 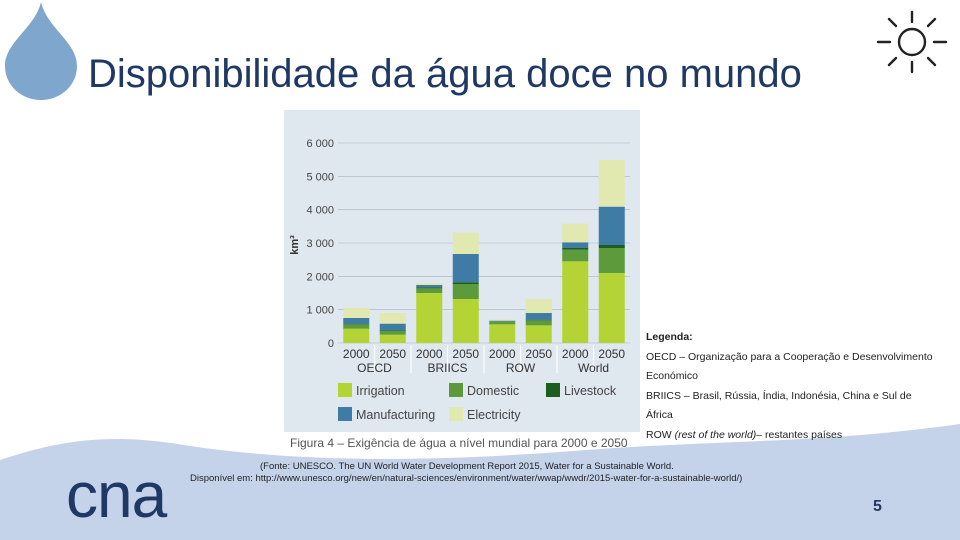 What do you see at coordinates (331, 344) in the screenshot?
I see `y-tick-label: 0` at bounding box center [331, 344].